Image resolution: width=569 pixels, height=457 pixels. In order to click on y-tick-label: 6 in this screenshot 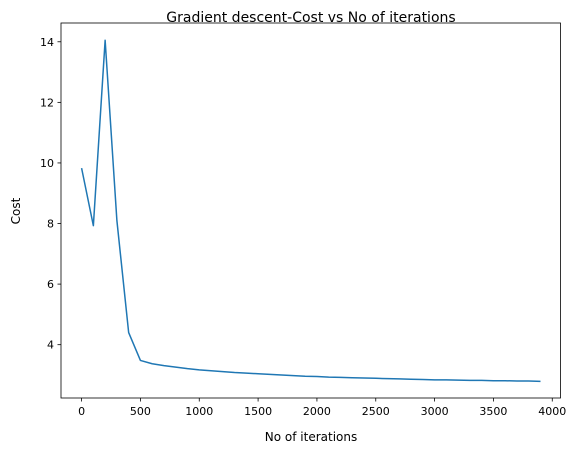, I will do `click(50, 284)`.